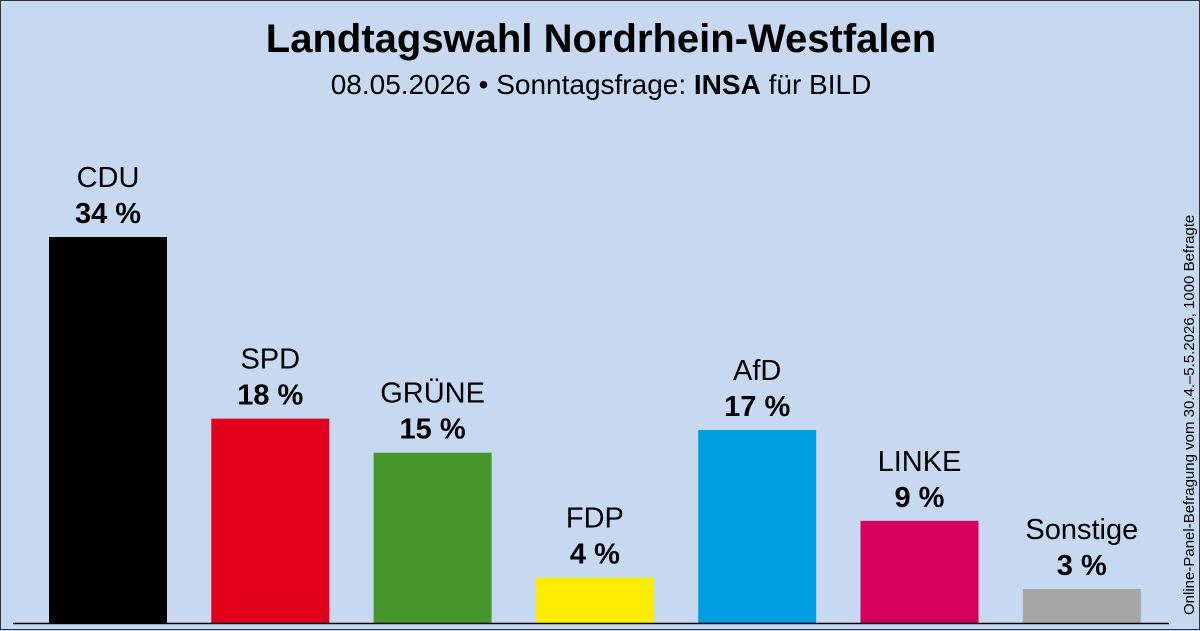 This screenshot has width=1200, height=631. I want to click on bar-value-gr-ne: 15 %, so click(433, 430).